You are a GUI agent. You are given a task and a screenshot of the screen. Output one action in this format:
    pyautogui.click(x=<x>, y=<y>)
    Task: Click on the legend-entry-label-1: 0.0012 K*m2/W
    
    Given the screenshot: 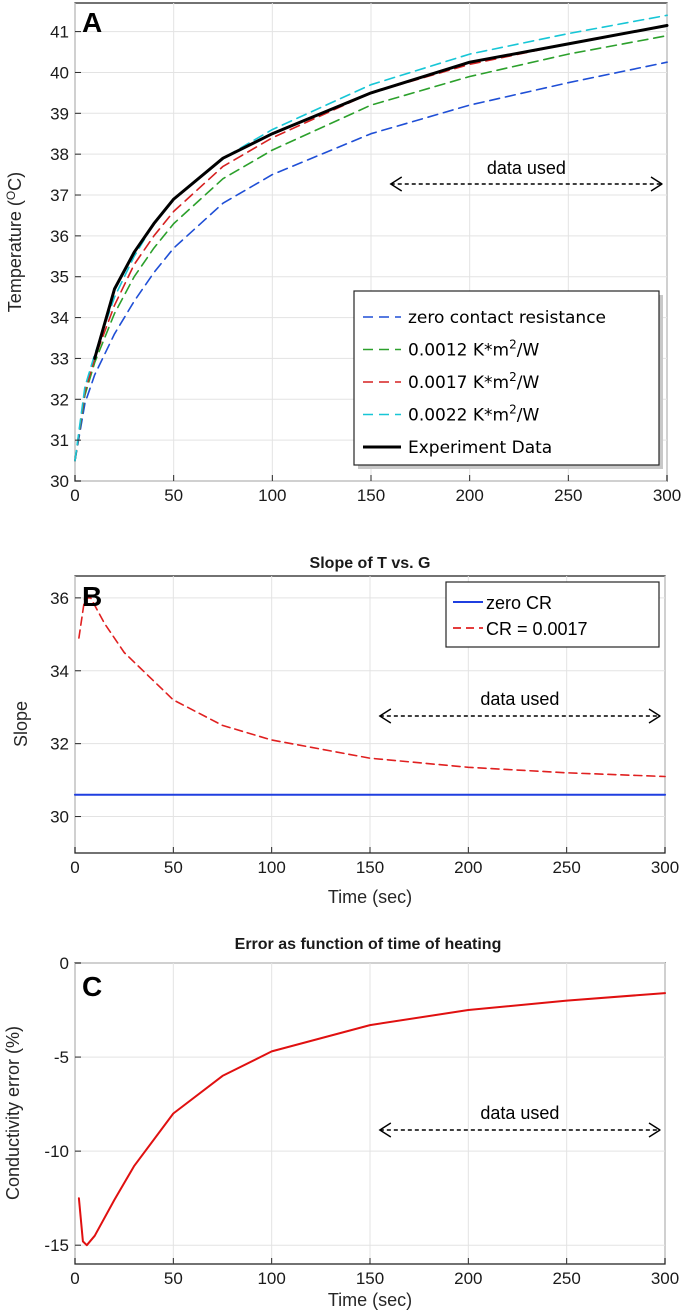 What is the action you would take?
    pyautogui.click(x=473, y=349)
    